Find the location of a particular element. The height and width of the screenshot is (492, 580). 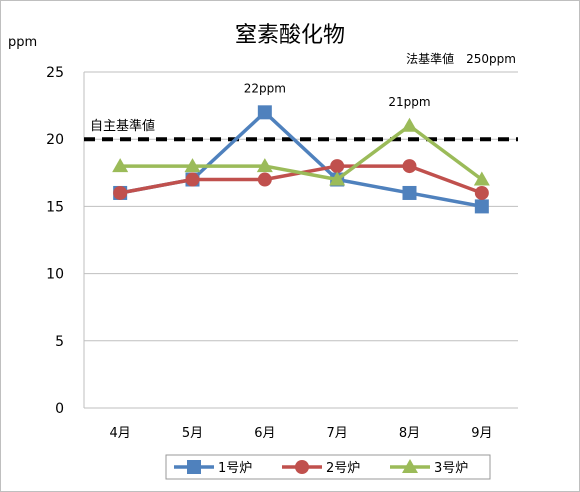

point-1号炉-6月 is located at coordinates (264, 112).